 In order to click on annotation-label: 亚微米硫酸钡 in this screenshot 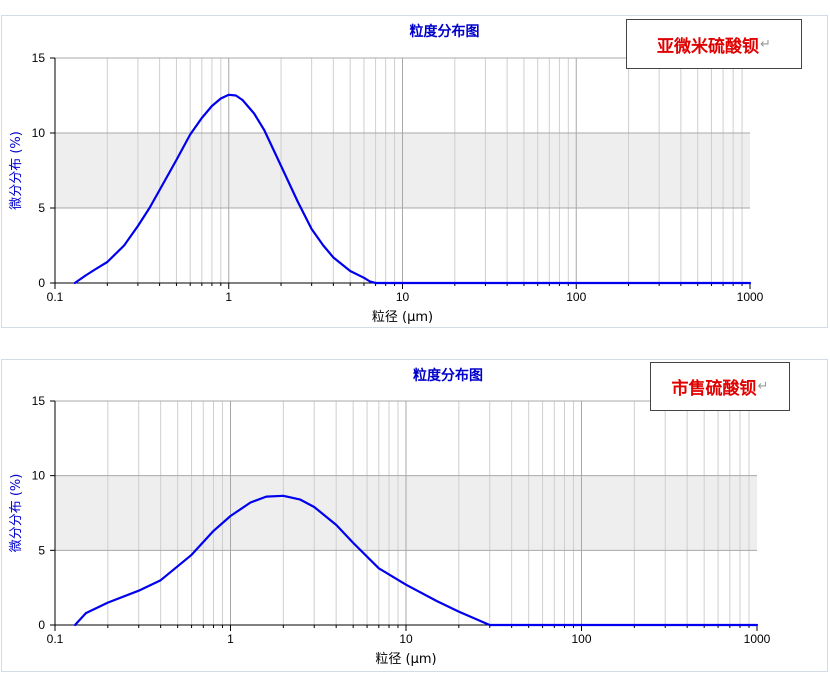, I will do `click(708, 46)`.